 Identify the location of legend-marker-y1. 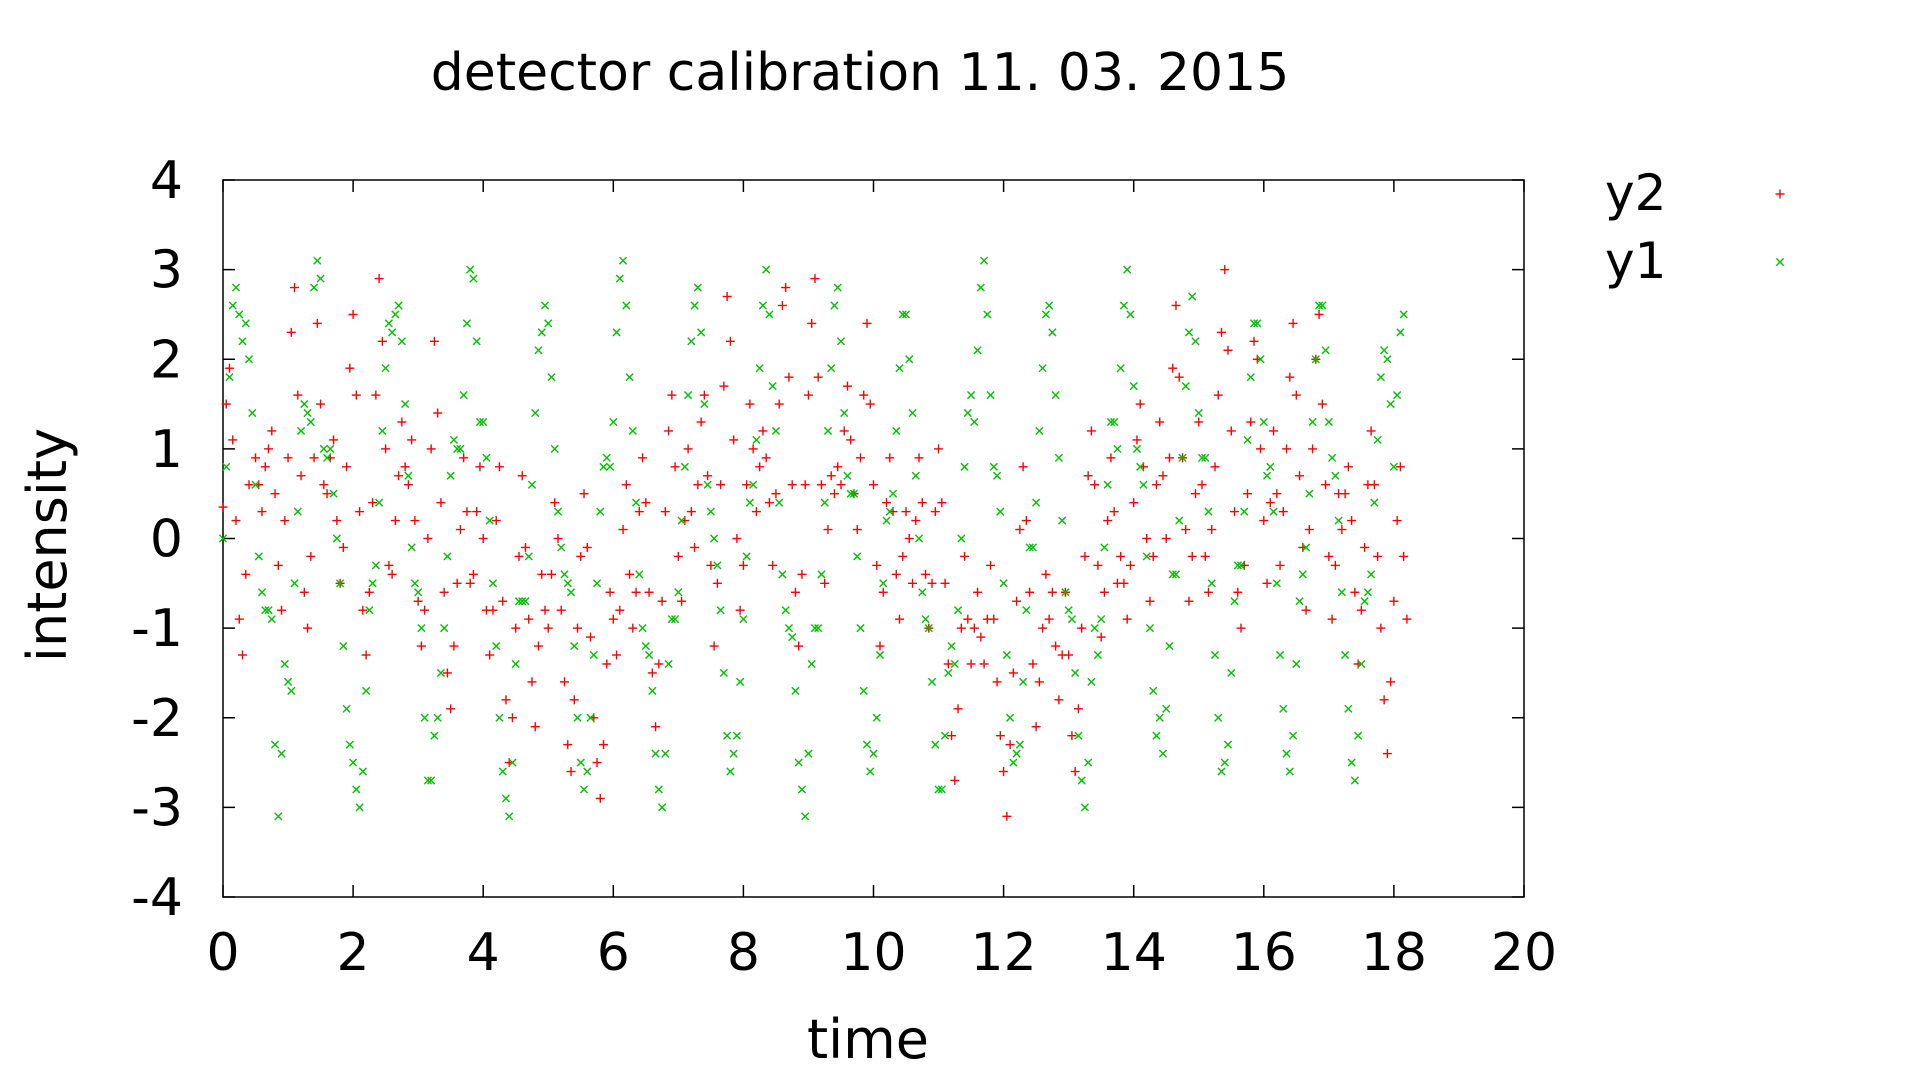
(1780, 262).